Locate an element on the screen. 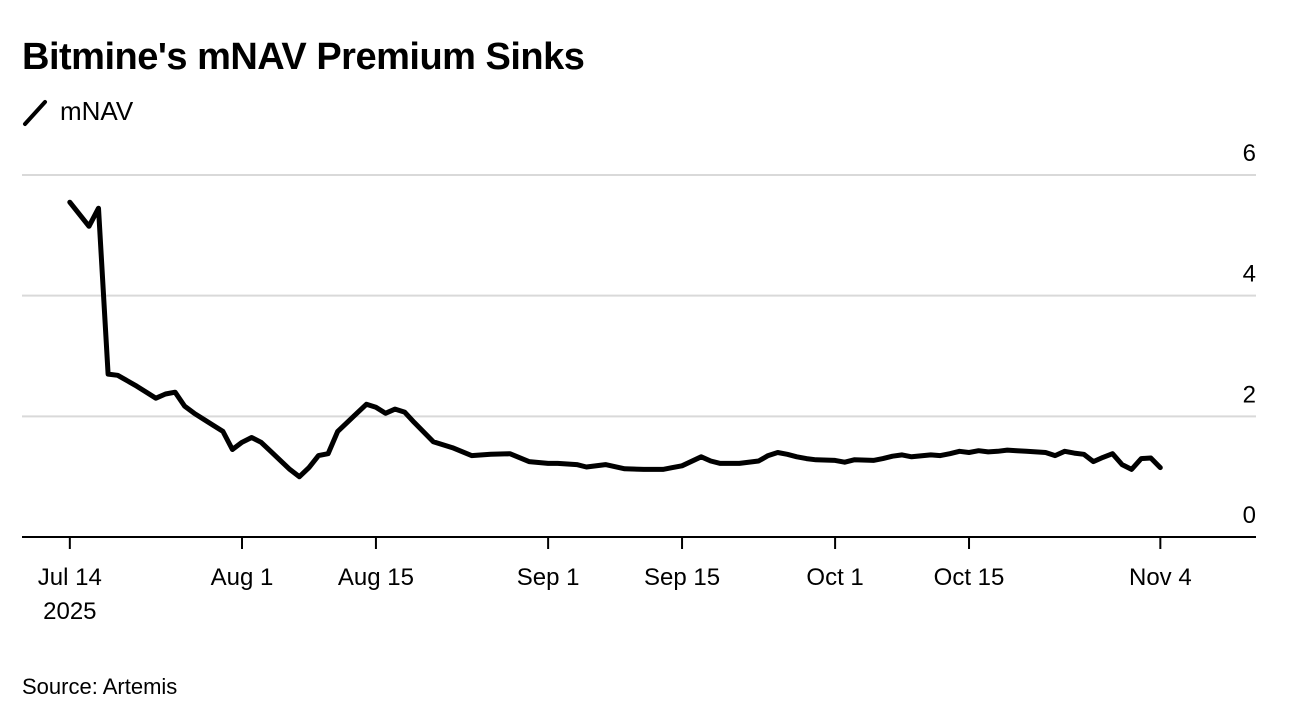  x-tick-label-5: Oct 1 is located at coordinates (834, 577).